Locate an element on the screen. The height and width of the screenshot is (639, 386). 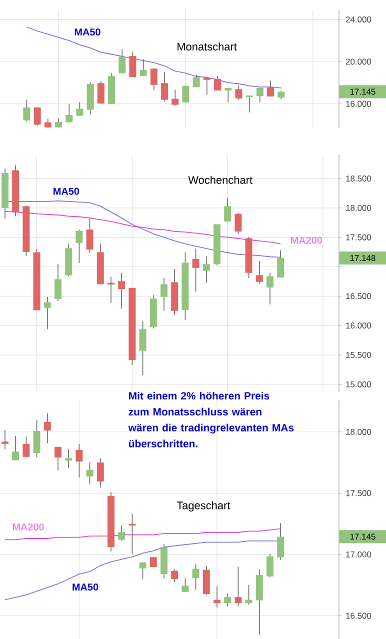
text: Monatschart is located at coordinates (207, 46).